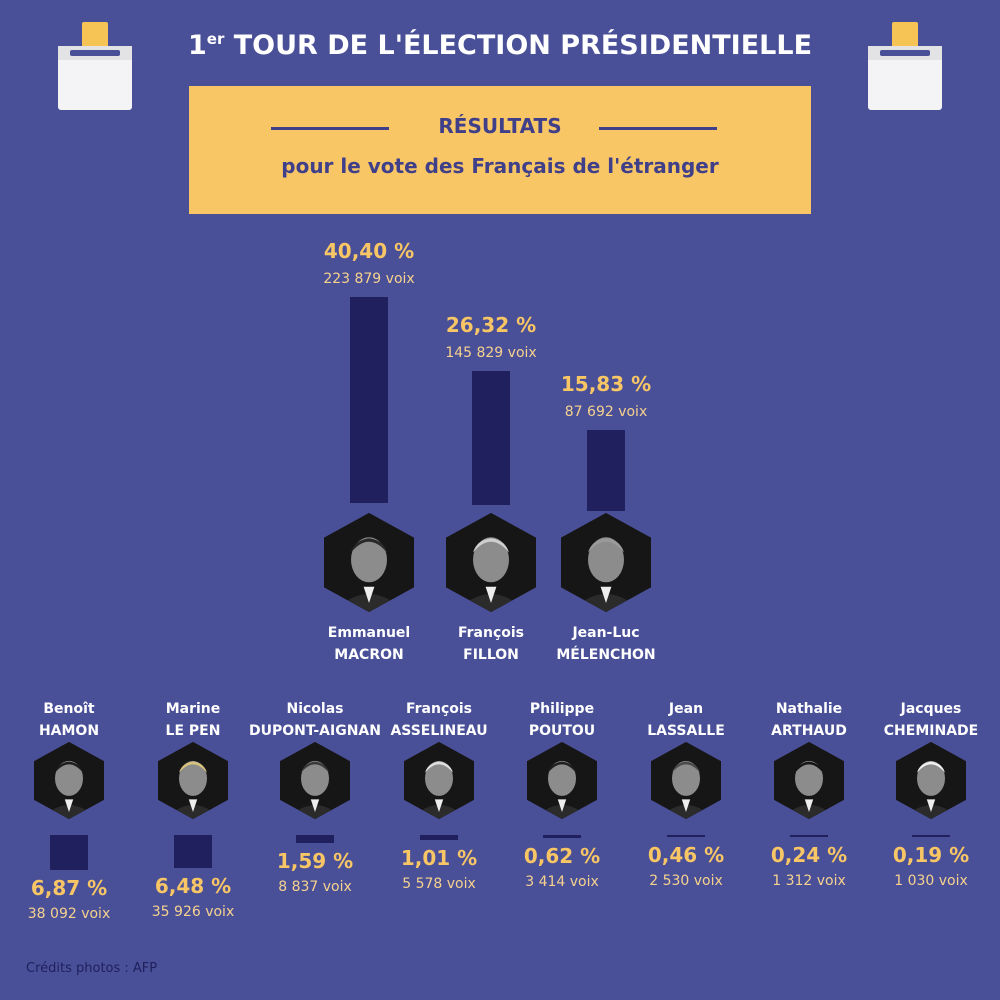 The height and width of the screenshot is (1000, 1000). Describe the element at coordinates (491, 325) in the screenshot. I see `pct-label-2: 26,32 %` at that location.